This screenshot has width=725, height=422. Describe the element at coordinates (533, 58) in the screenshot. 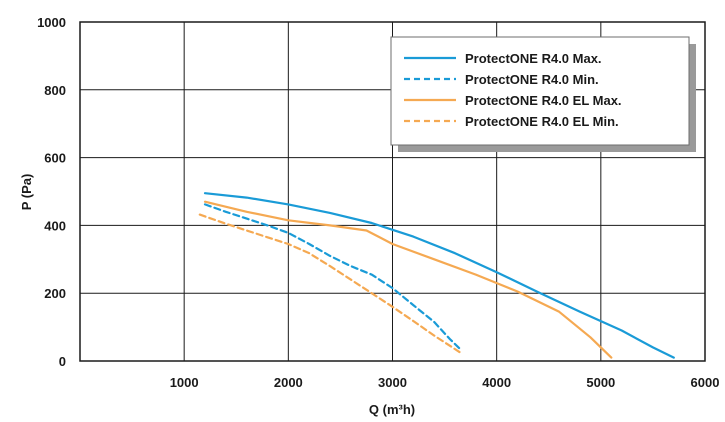

I see `legend-label-1: ProtectONE R4.0 Max.` at that location.